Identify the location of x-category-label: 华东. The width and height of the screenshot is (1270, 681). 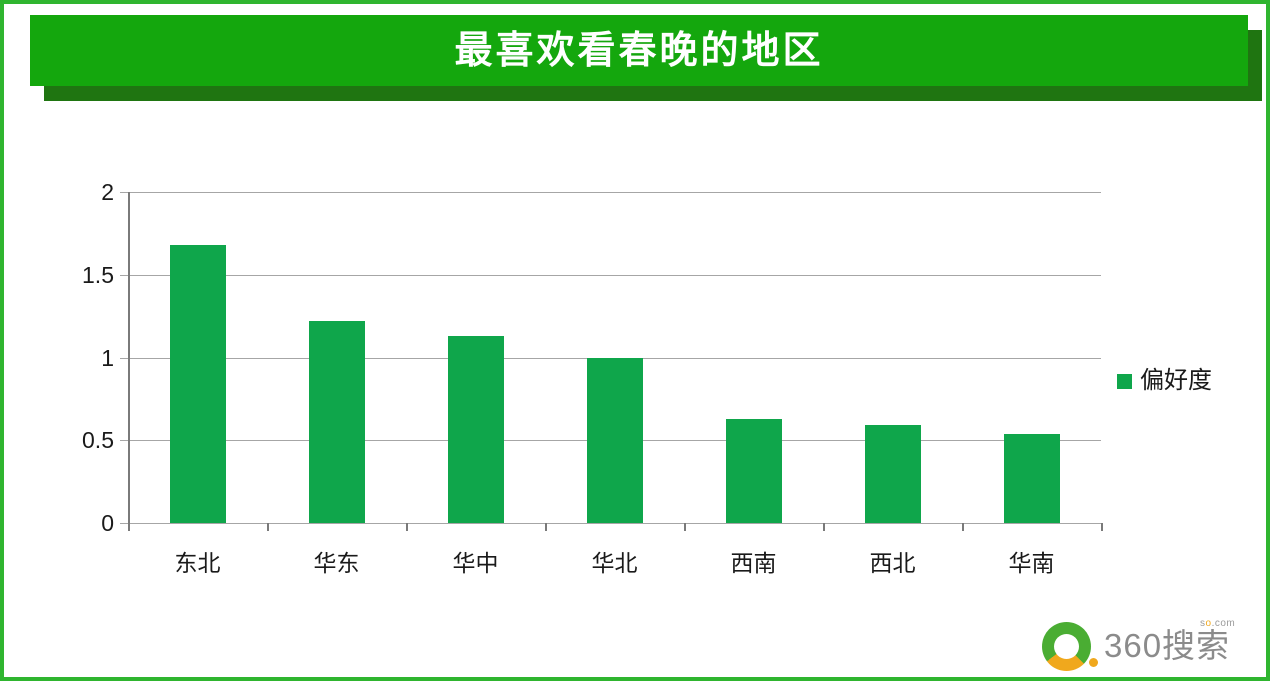
(336, 563).